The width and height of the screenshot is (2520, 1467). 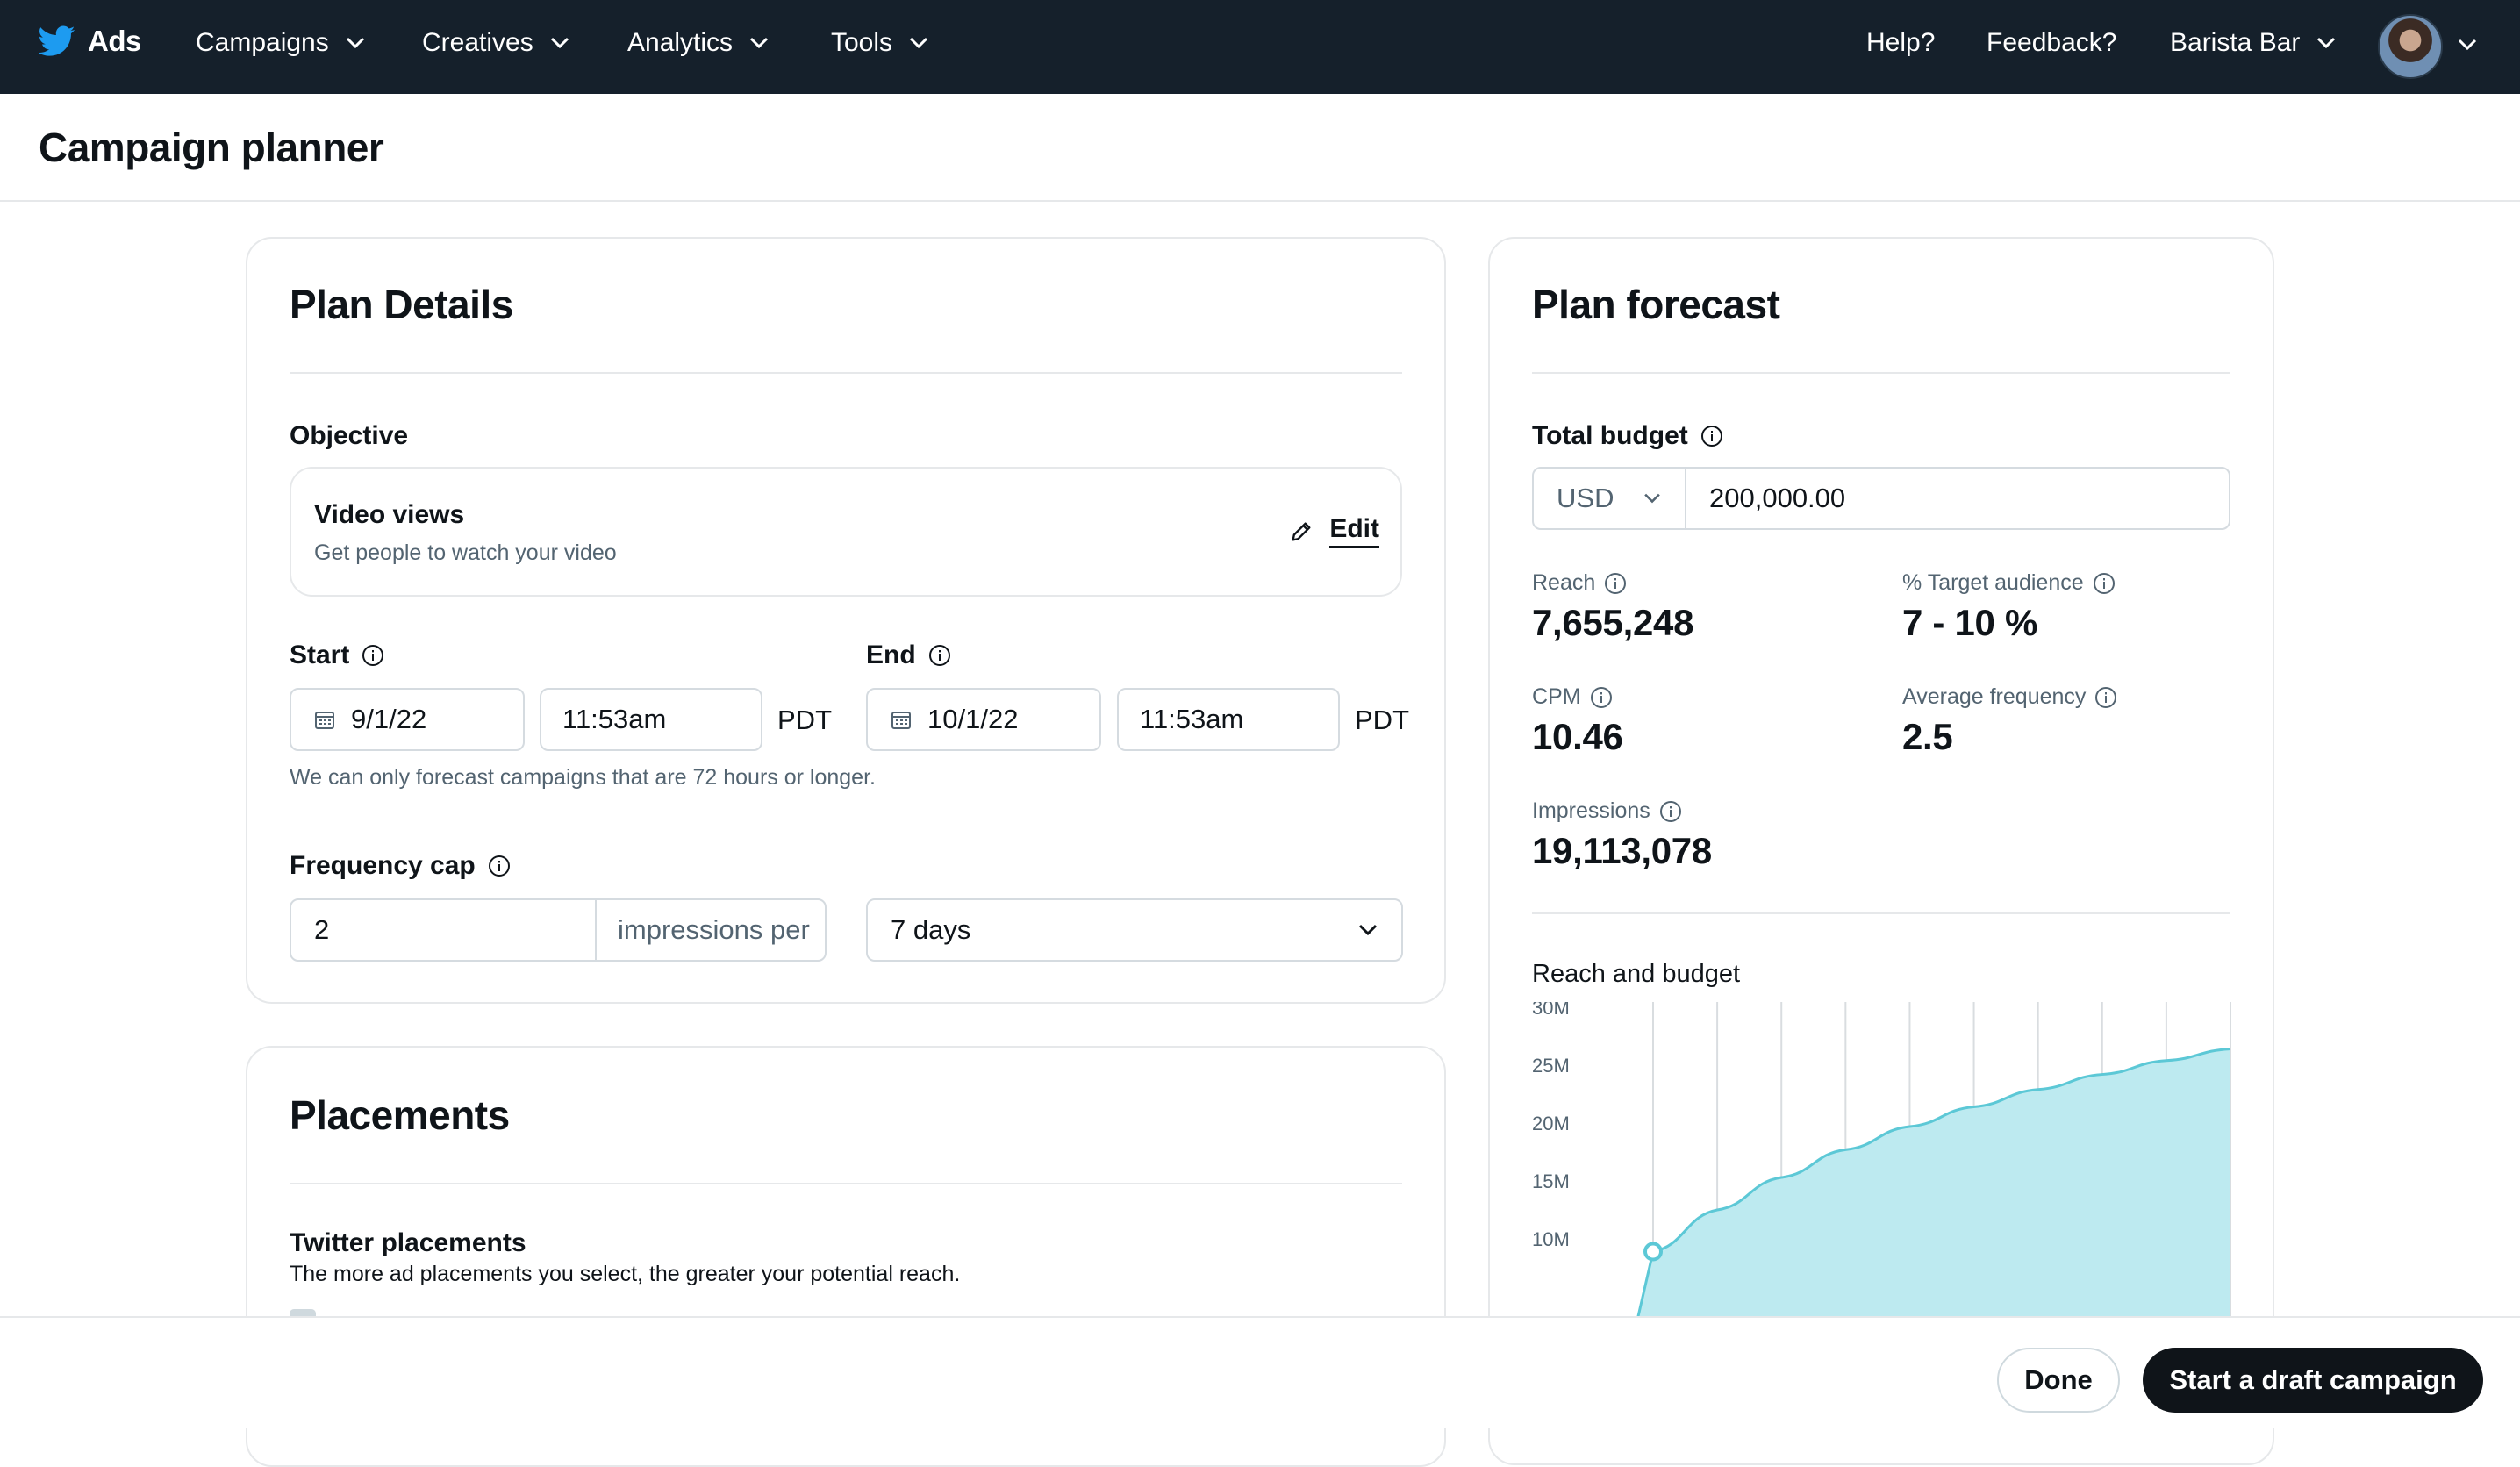 I want to click on impressions-label: Impressions, so click(x=1607, y=811).